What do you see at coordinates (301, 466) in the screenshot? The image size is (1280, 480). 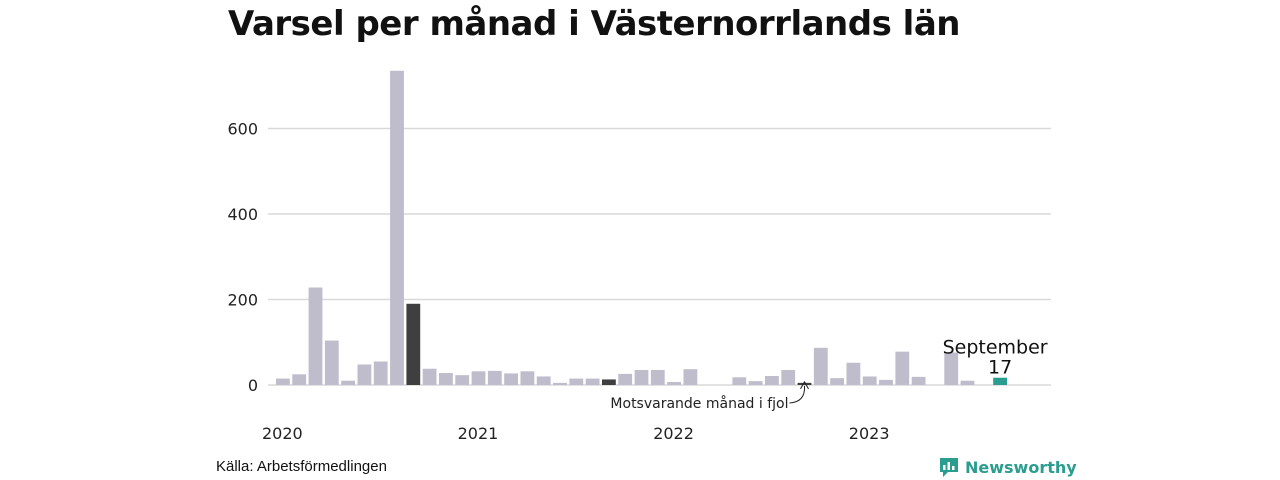 I see `source-label: Källa: Arbetsförmedlingen` at bounding box center [301, 466].